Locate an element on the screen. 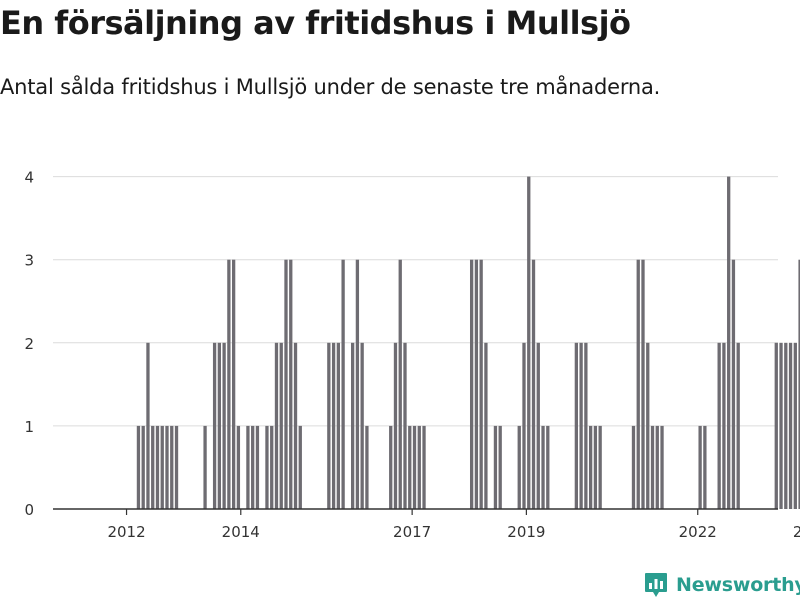  x-tick-label: 2014 is located at coordinates (241, 532).